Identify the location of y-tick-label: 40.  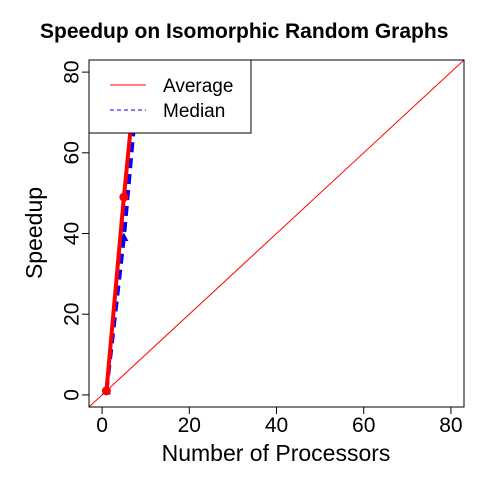
(72, 233).